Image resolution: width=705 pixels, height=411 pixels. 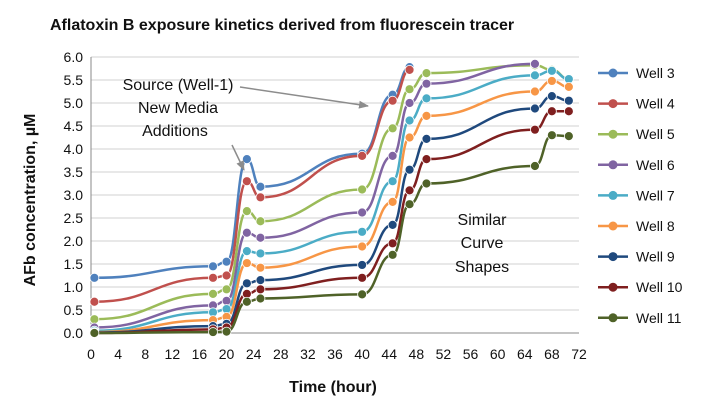 What do you see at coordinates (74, 172) in the screenshot?
I see `y-tick-label: 3.5` at bounding box center [74, 172].